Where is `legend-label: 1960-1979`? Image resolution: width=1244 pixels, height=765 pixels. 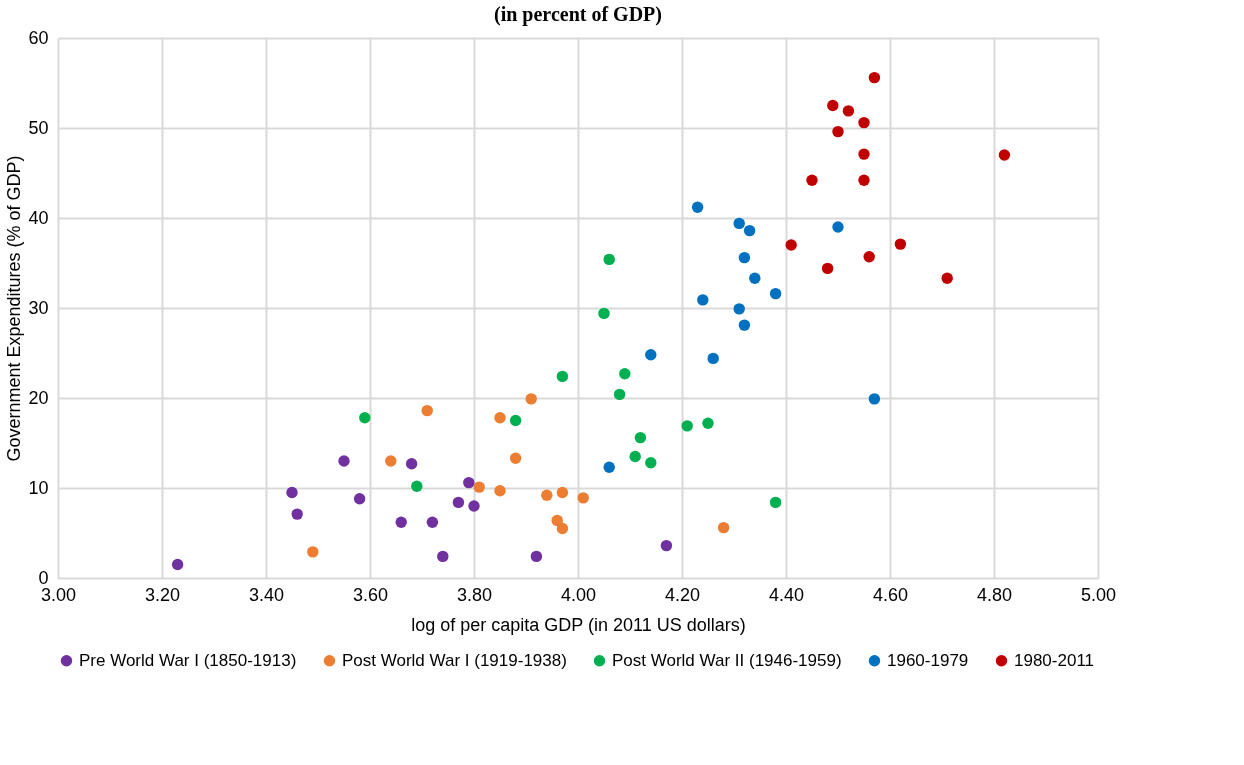 legend-label: 1960-1979 is located at coordinates (928, 660).